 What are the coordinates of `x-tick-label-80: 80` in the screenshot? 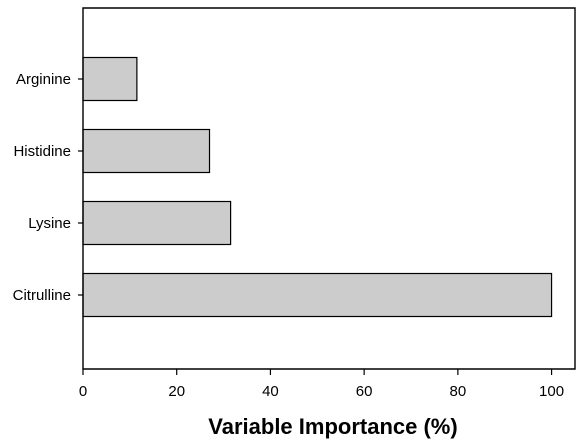 It's located at (458, 391).